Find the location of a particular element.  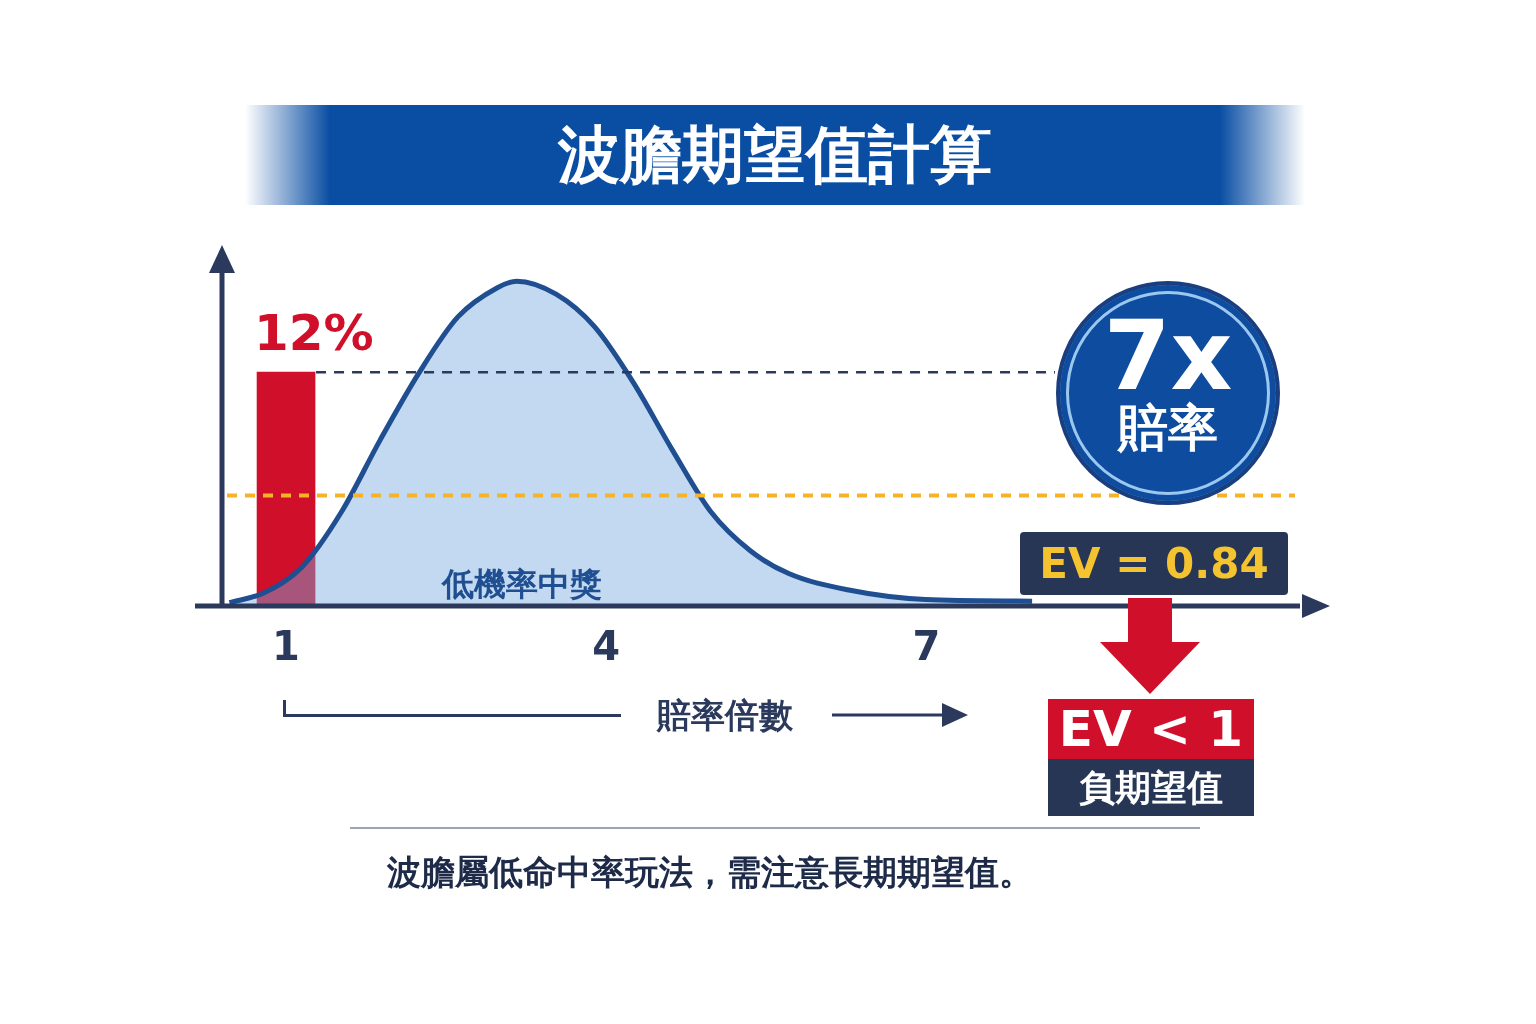

text: 波膽屬低命中率玩法，需注意長期期望值。 is located at coordinates (710, 872).